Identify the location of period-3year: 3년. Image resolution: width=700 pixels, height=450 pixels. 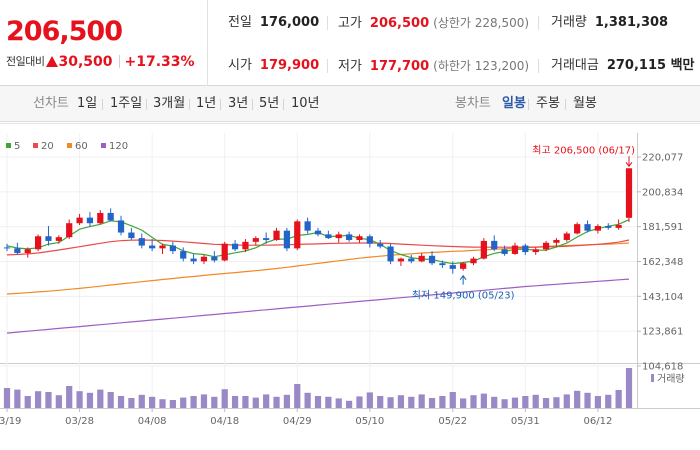
(238, 103).